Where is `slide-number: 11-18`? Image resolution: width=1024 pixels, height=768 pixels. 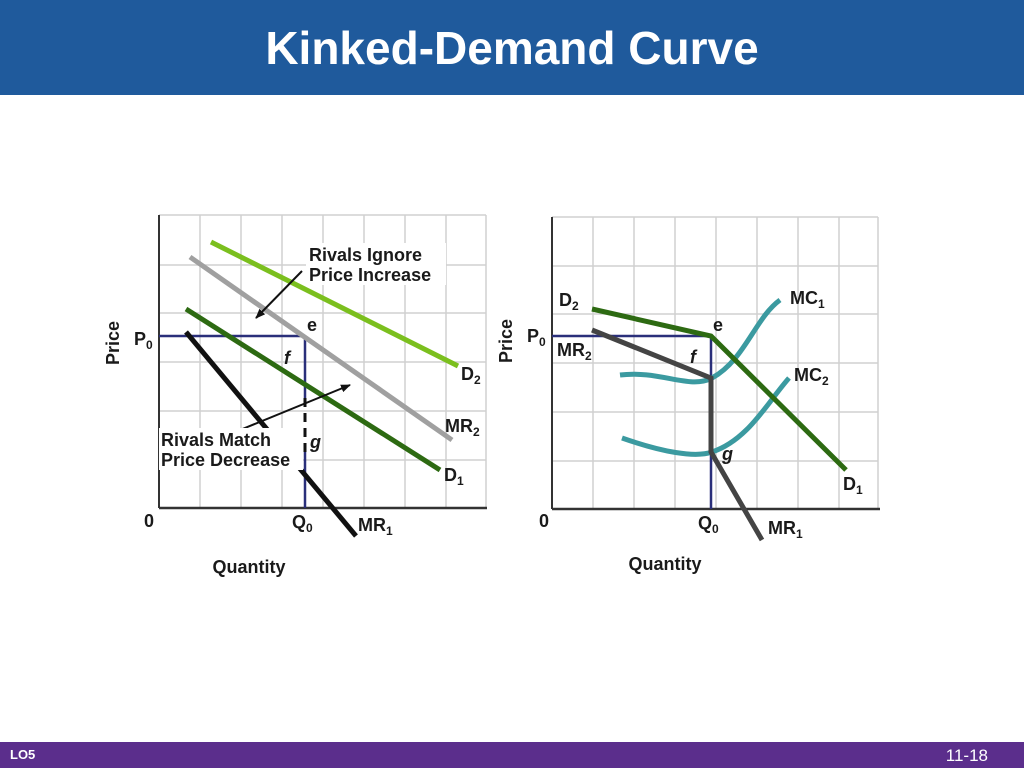 slide-number: 11-18 is located at coordinates (966, 755).